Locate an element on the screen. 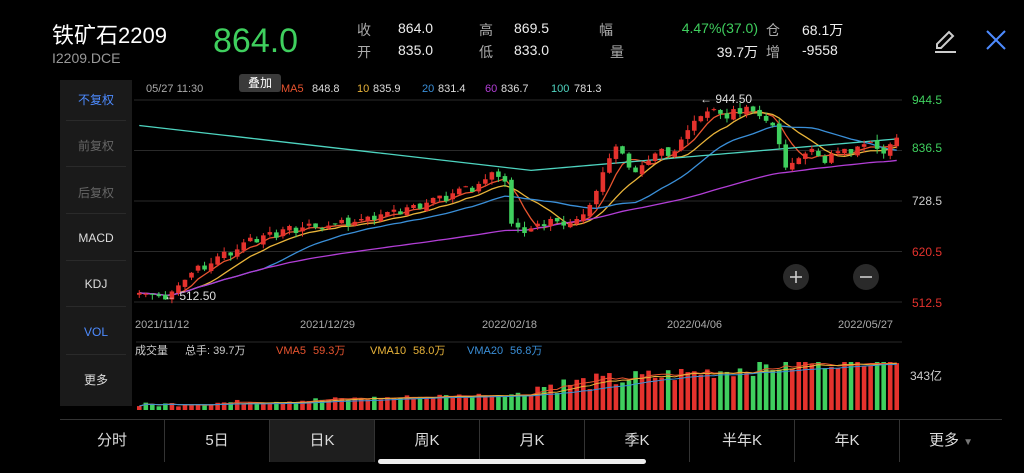  menu-backward-adjust: 后复权 is located at coordinates (95, 193).